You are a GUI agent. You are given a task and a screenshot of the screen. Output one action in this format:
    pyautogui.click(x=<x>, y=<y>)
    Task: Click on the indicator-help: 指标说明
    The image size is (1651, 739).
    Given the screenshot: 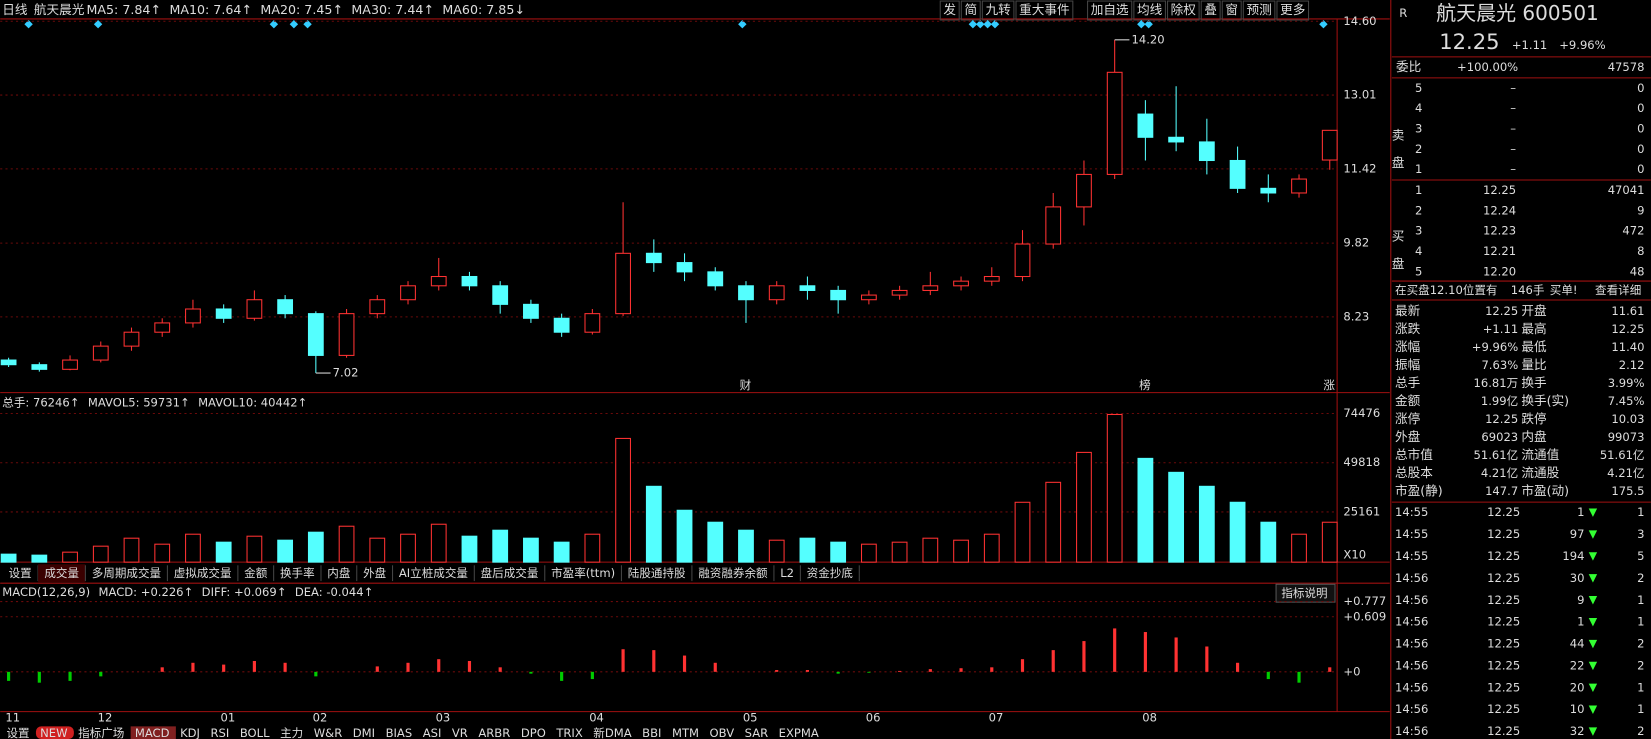 What is the action you would take?
    pyautogui.click(x=1304, y=593)
    